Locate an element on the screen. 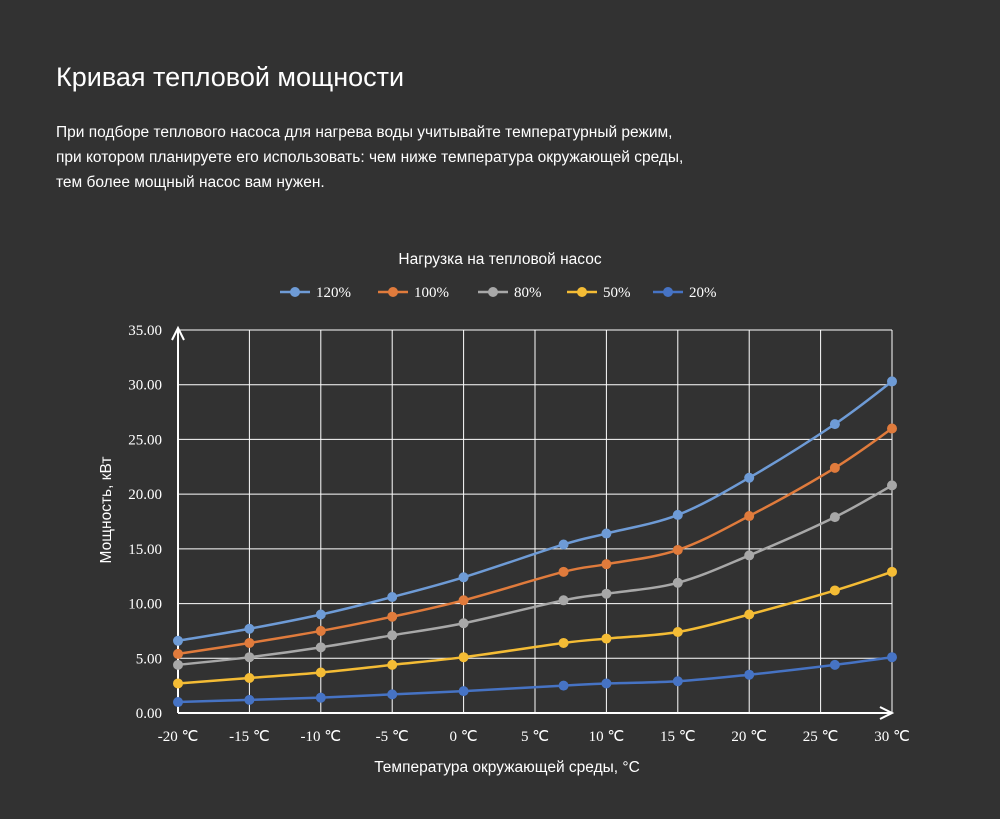  x-tick-label-4: 0 ℃ is located at coordinates (464, 737).